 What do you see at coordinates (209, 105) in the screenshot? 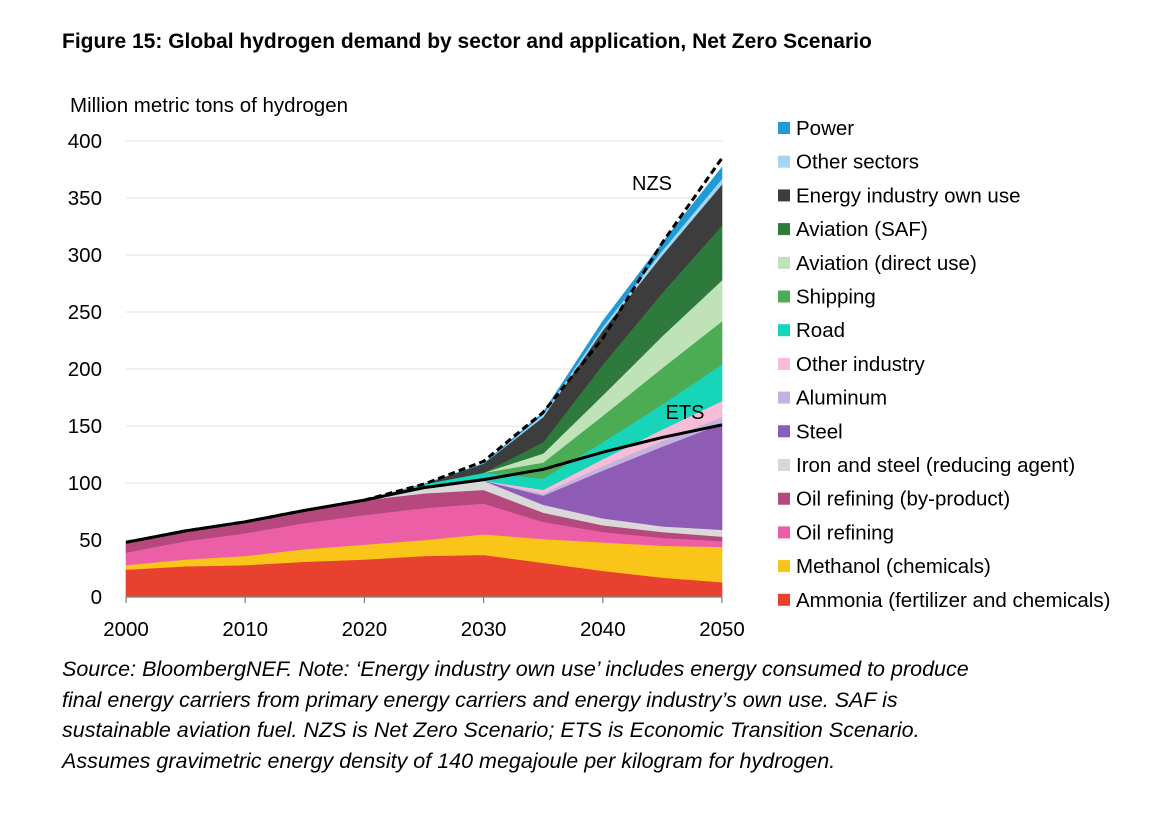
I see `y-axis-title: Million metric tons of hydrogen` at bounding box center [209, 105].